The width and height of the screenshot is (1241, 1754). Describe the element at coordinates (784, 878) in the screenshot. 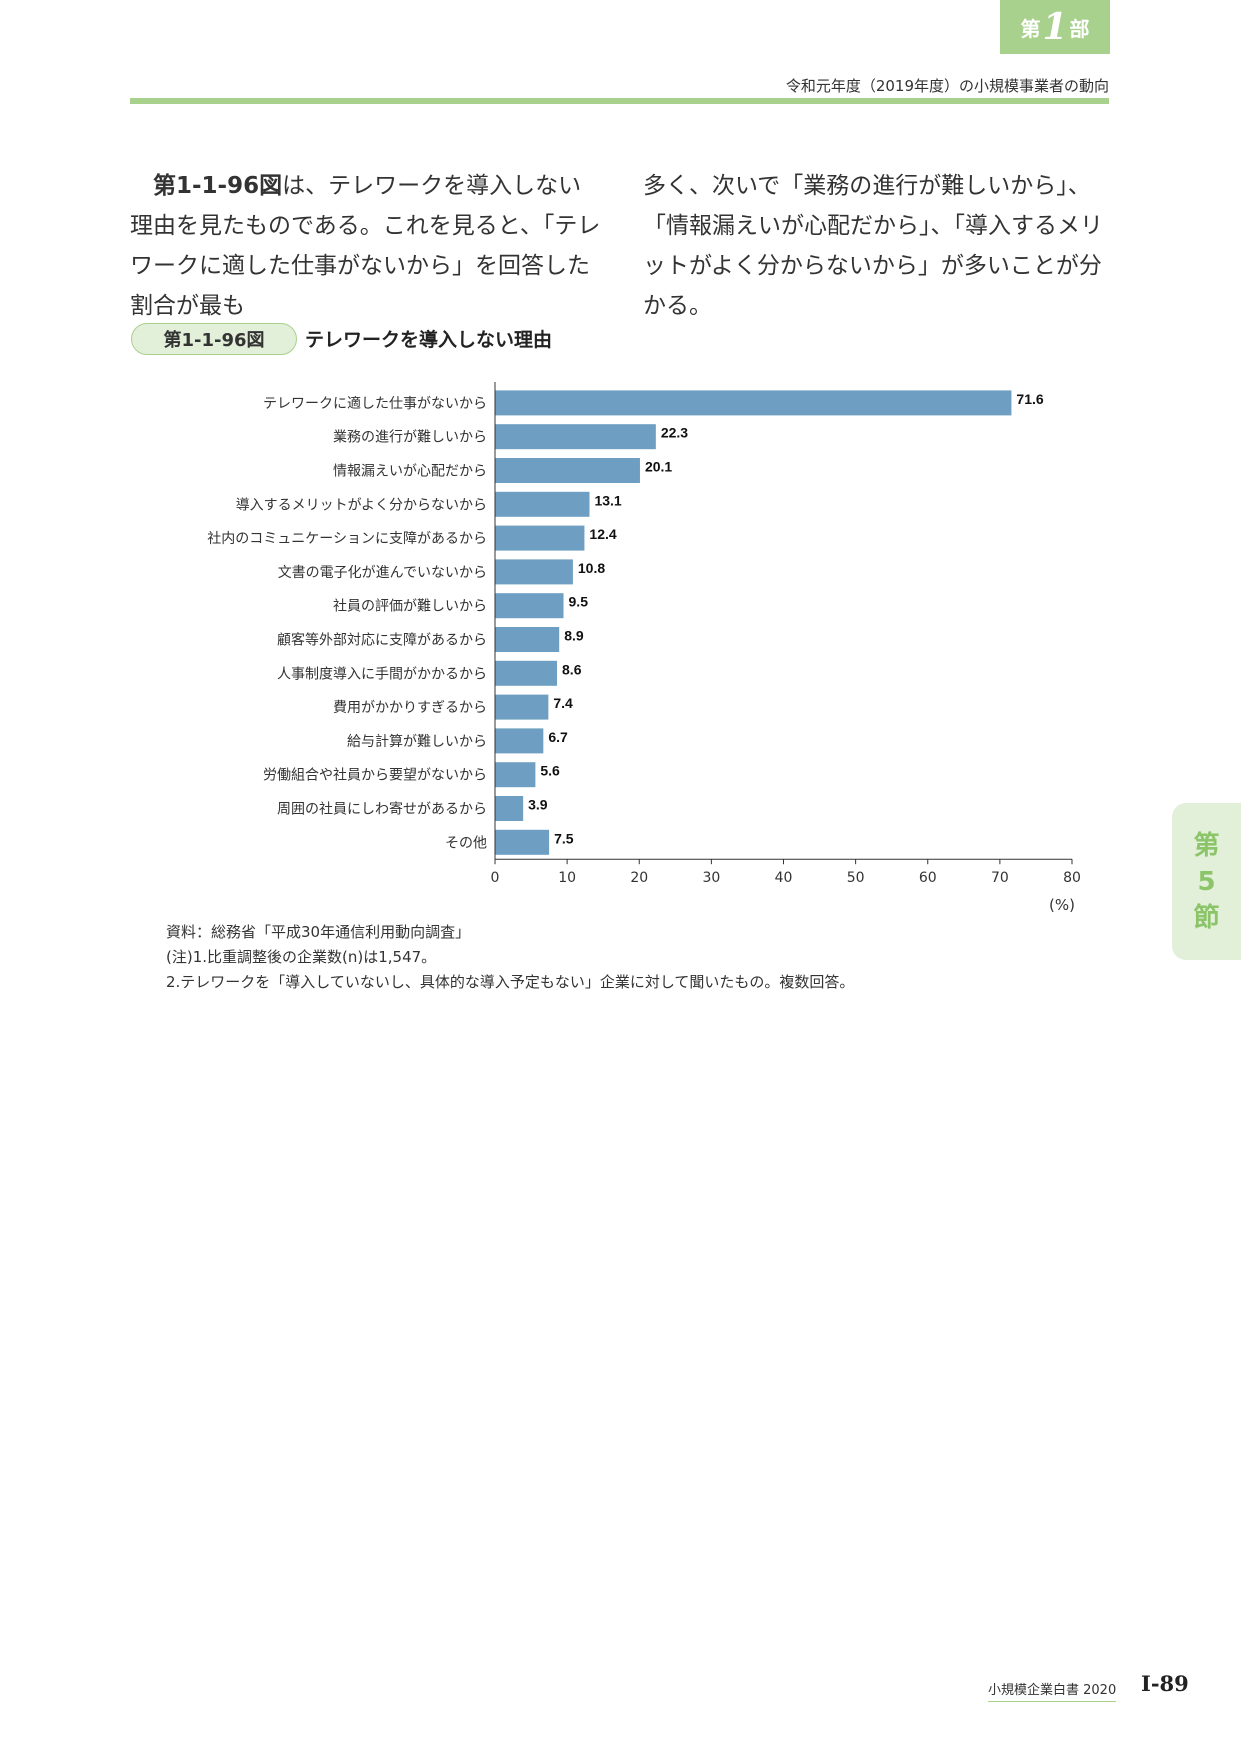

I see `x-tick-label: 40` at that location.